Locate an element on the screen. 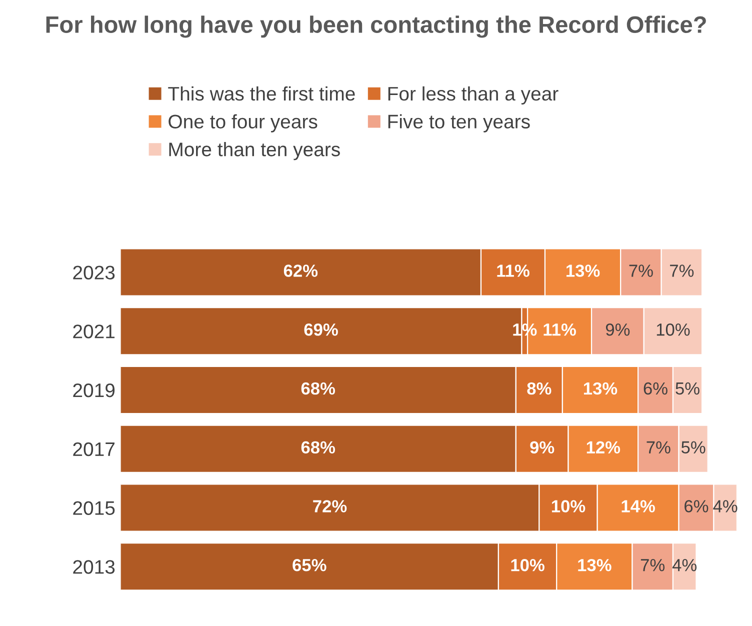 The width and height of the screenshot is (752, 626). legend-label: This was the first time is located at coordinates (261, 93).